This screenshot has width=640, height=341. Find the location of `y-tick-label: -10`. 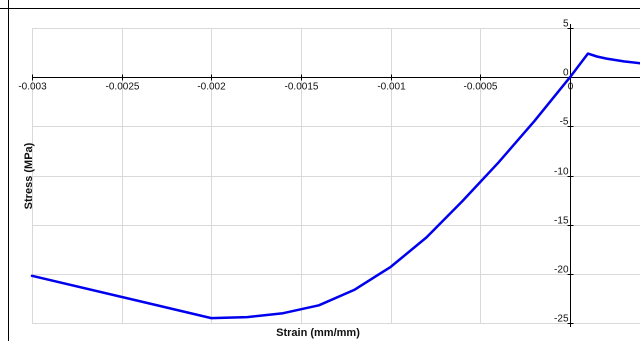

y-tick-label: -10 is located at coordinates (561, 172).